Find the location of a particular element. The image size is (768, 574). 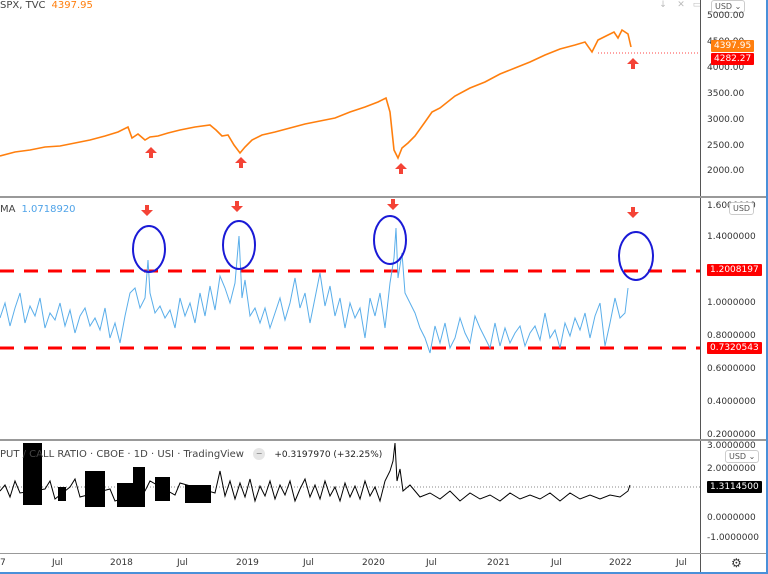

spx-legend: SPX, TVC 4397.95 is located at coordinates (46, 5).